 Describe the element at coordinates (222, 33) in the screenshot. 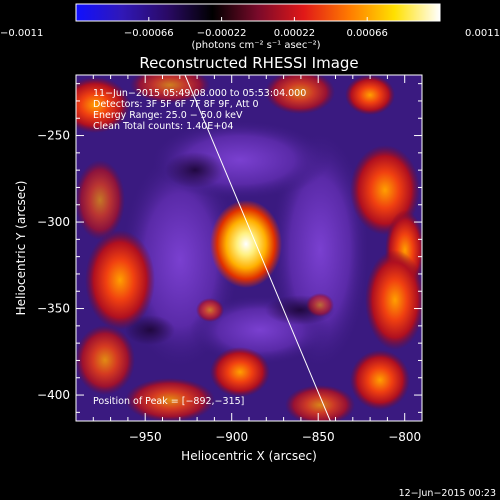

I see `colorbar-tick-label: −0.00022` at that location.